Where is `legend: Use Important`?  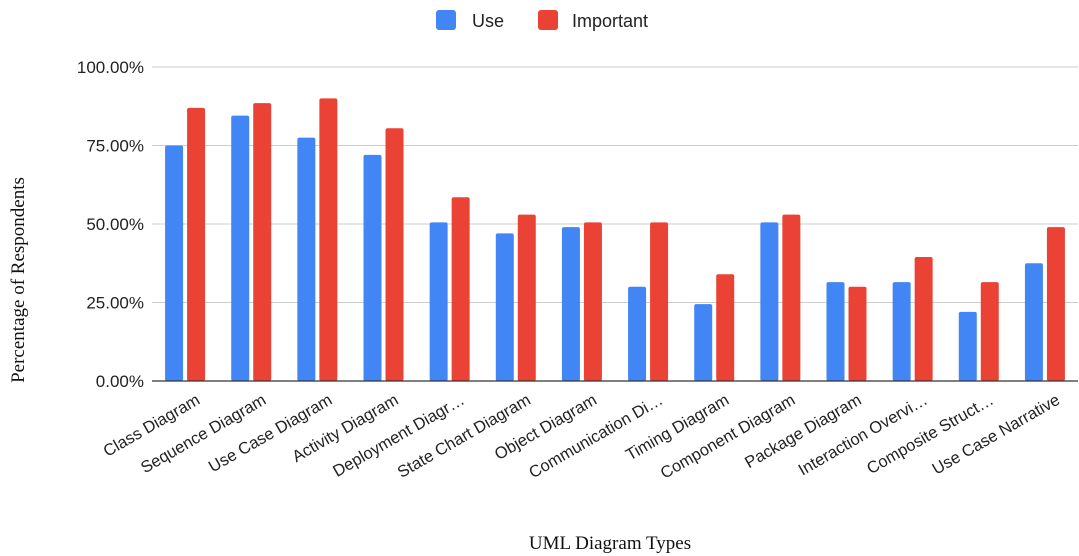
legend: Use Important is located at coordinates (542, 20).